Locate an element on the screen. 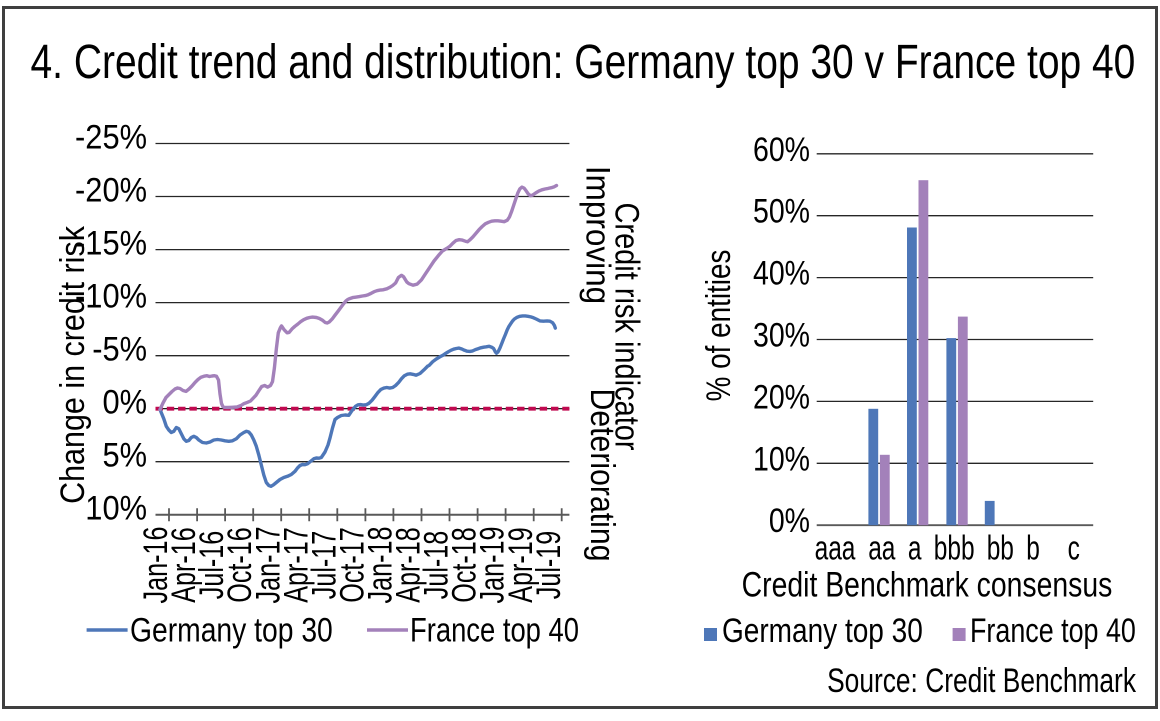 This screenshot has width=1160, height=721. svg-text: -25% is located at coordinates (111, 137).